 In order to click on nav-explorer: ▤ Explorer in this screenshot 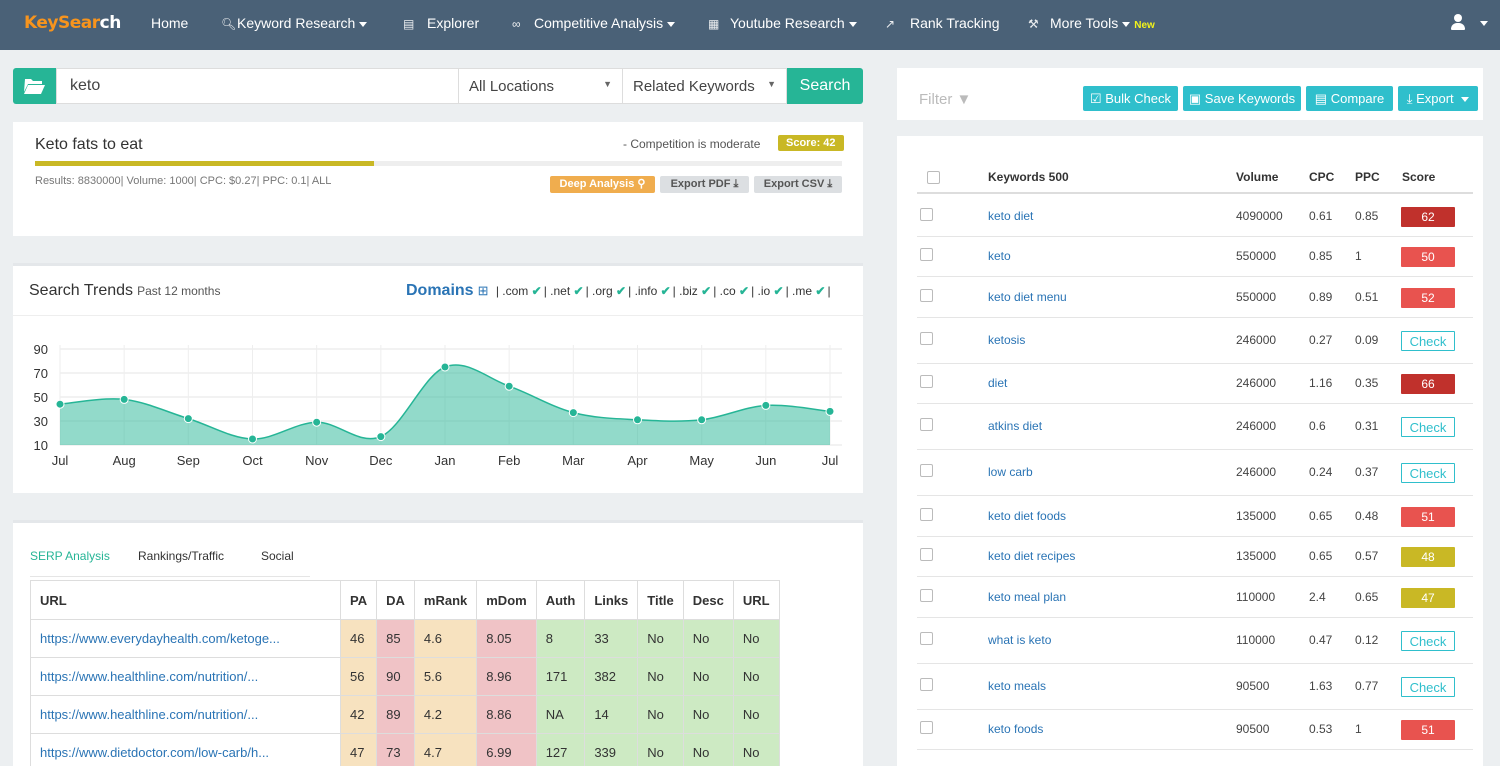, I will do `click(441, 23)`.